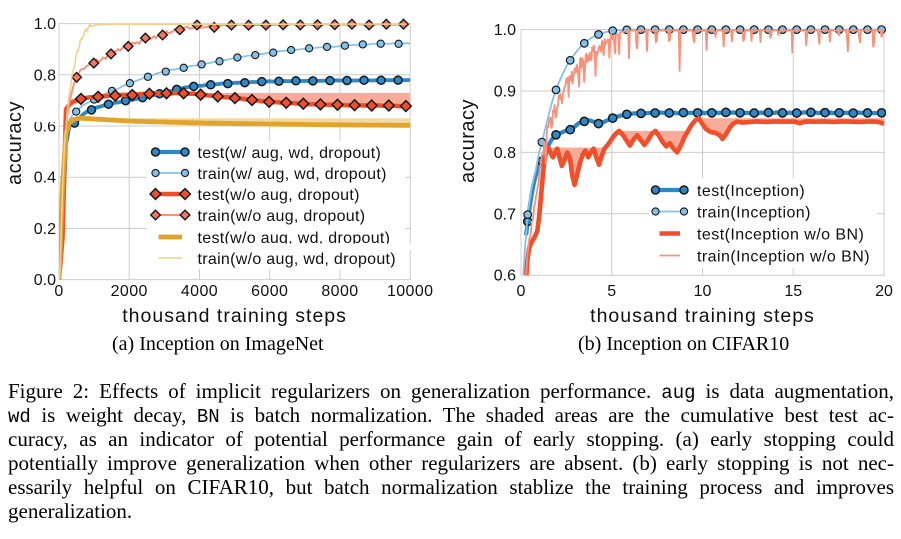 Image resolution: width=901 pixels, height=539 pixels. What do you see at coordinates (45, 229) in the screenshot?
I see `svg-text: 0.2` at bounding box center [45, 229].